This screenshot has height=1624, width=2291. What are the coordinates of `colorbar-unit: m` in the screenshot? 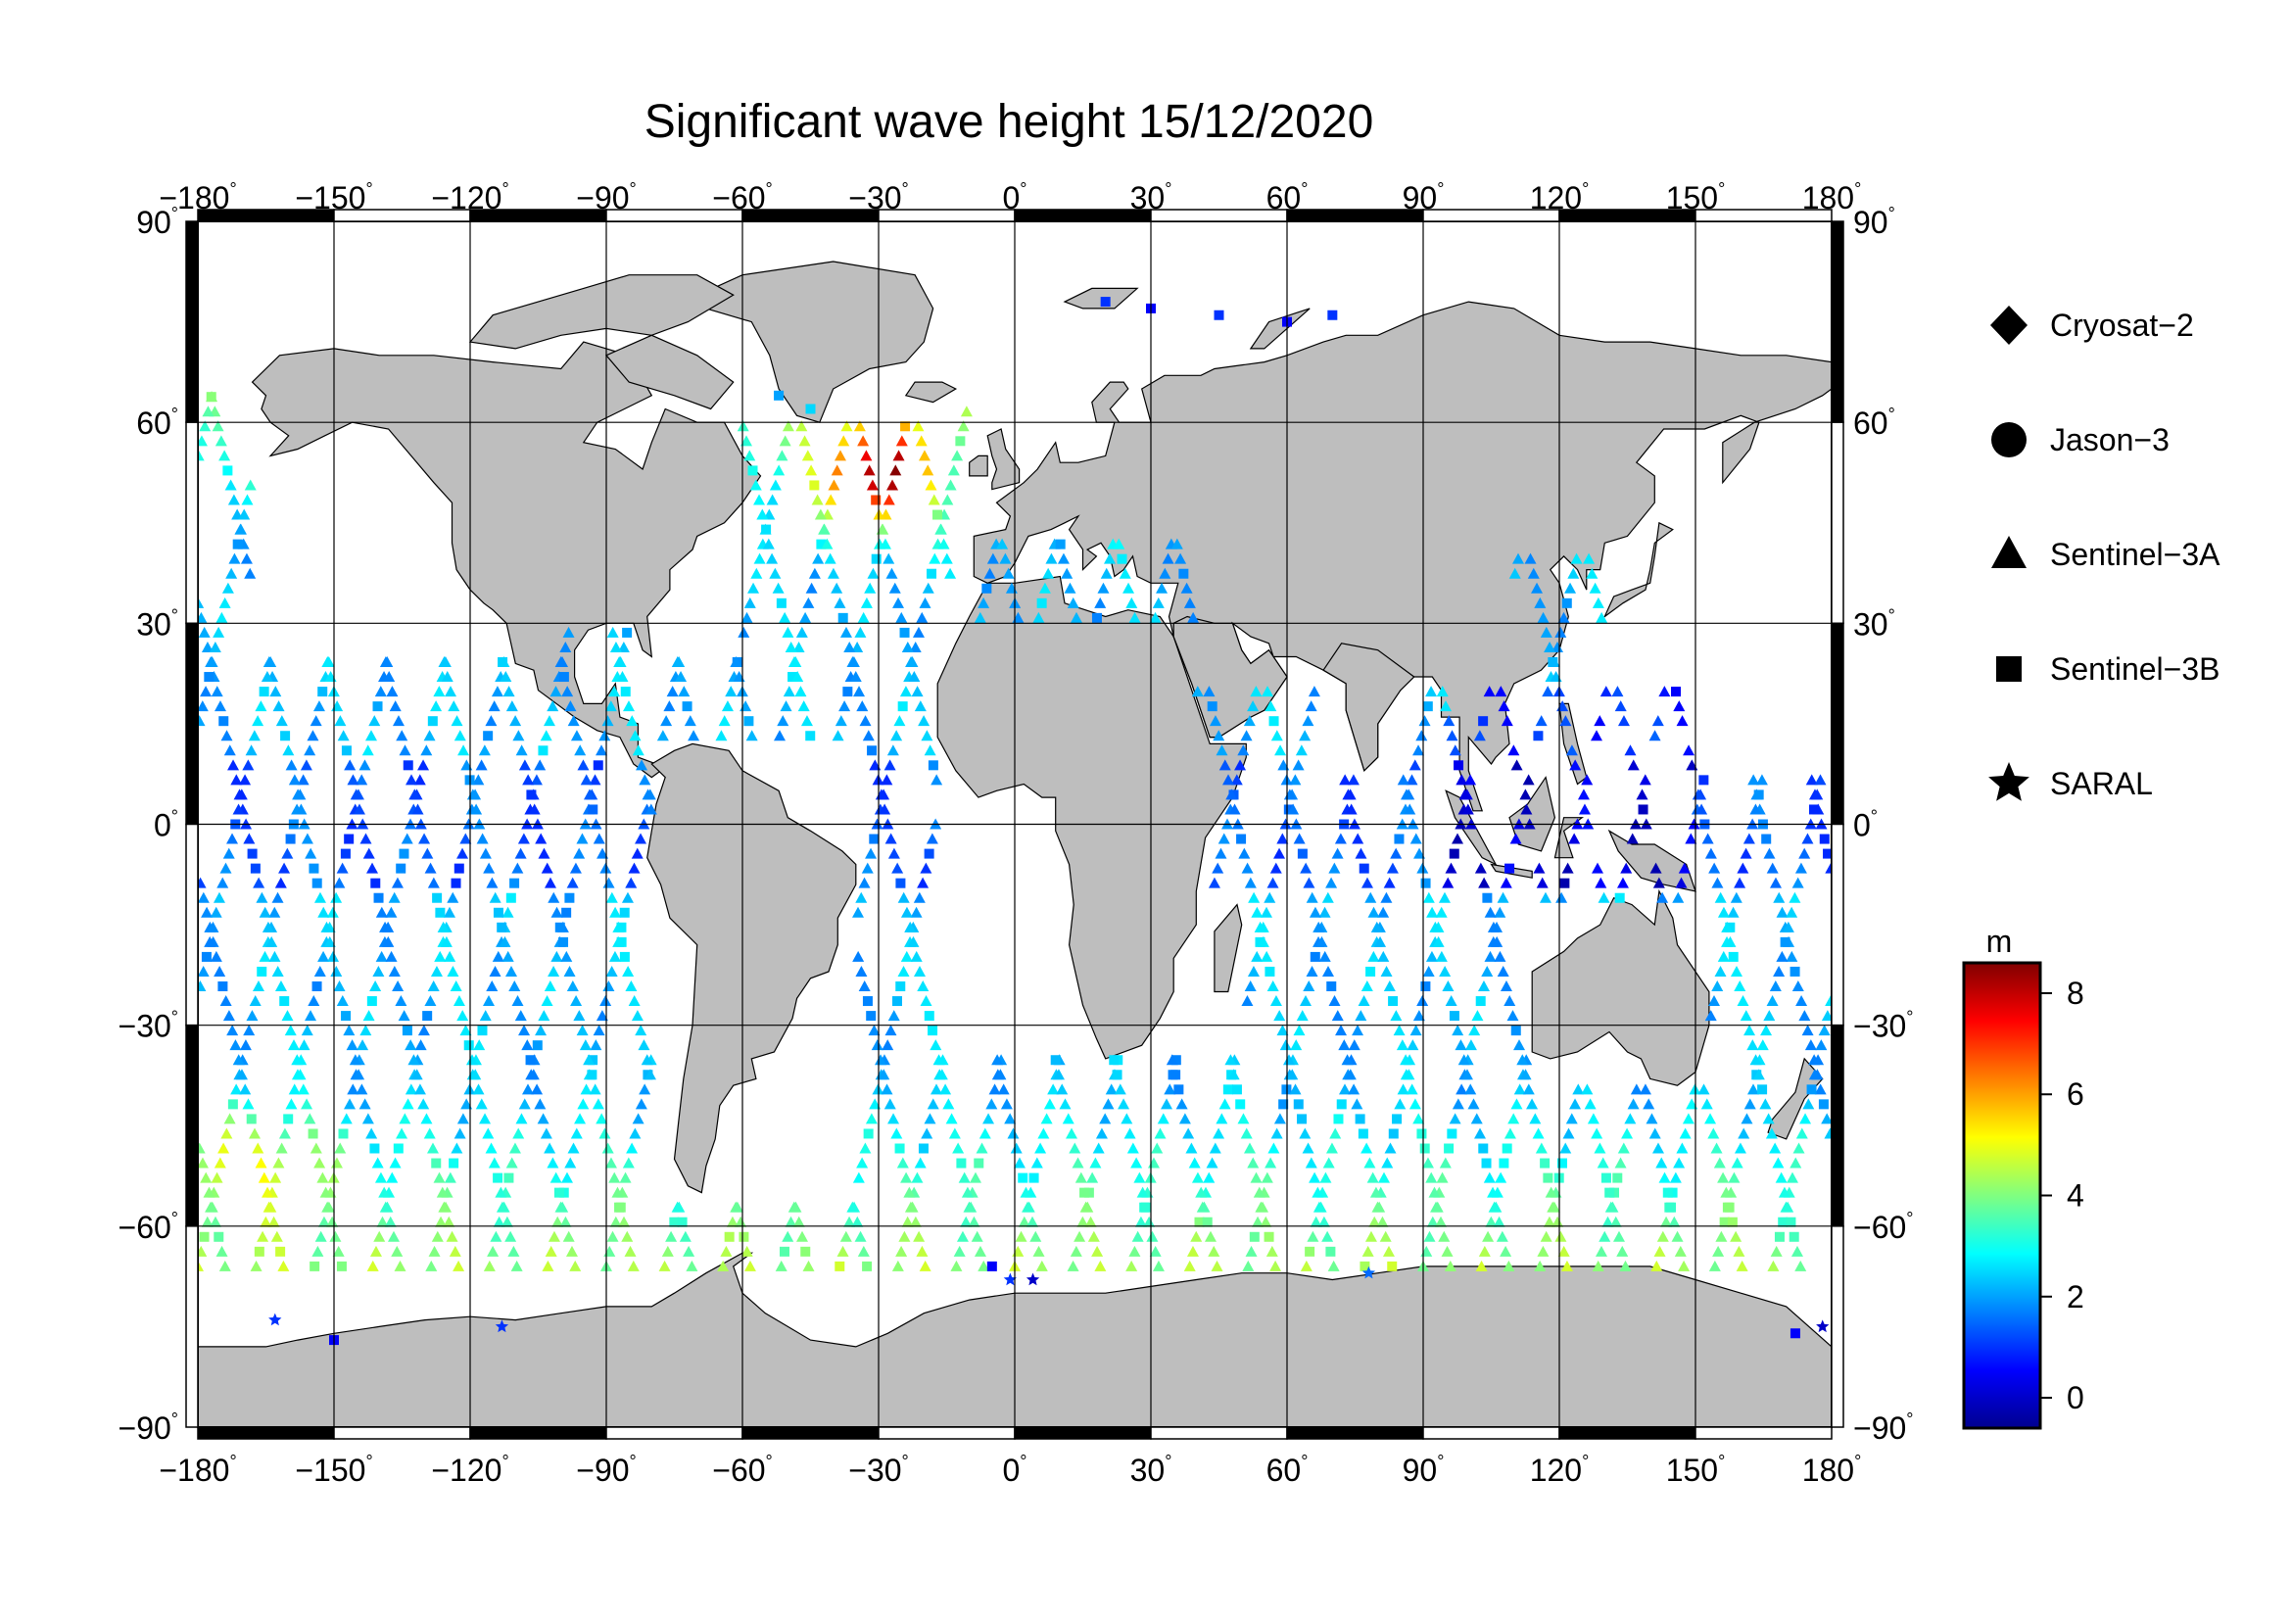 It's located at (1999, 941).